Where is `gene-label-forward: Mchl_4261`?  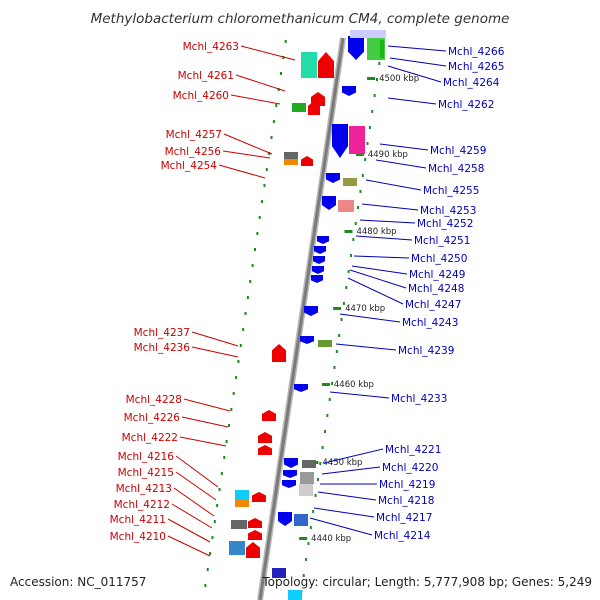
gene-label-forward: Mchl_4261 is located at coordinates (206, 76).